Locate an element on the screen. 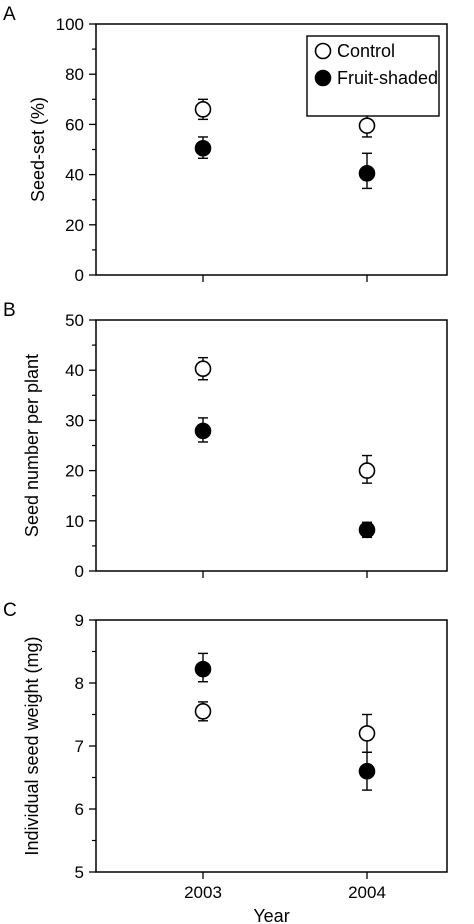 The image size is (474, 924). y-axis-title: Seed number per plant is located at coordinates (32, 445).